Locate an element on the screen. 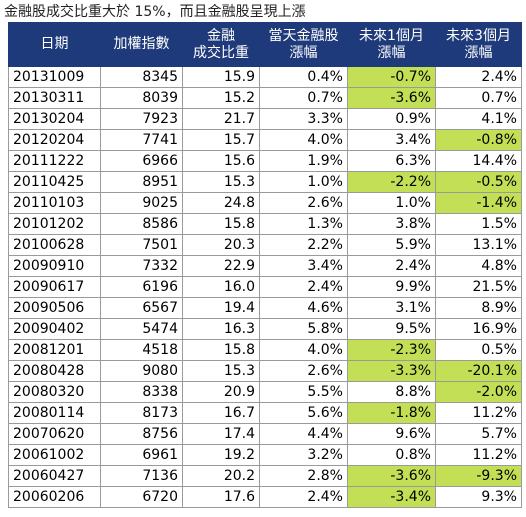 This screenshot has height=517, width=526. cell-financial-ratio: 20.9 is located at coordinates (221, 392).